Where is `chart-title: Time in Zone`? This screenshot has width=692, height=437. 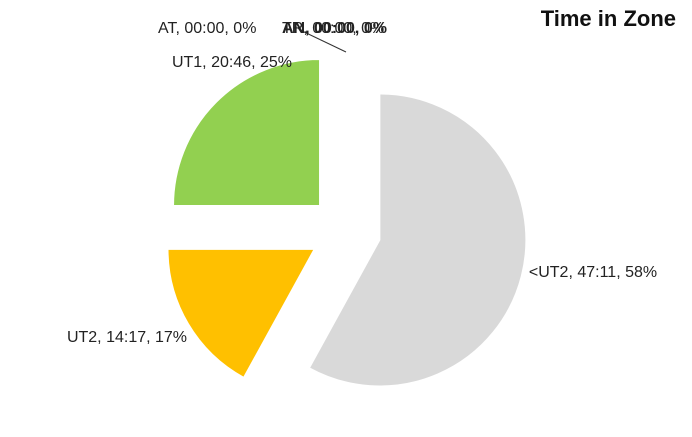 chart-title: Time in Zone is located at coordinates (608, 18).